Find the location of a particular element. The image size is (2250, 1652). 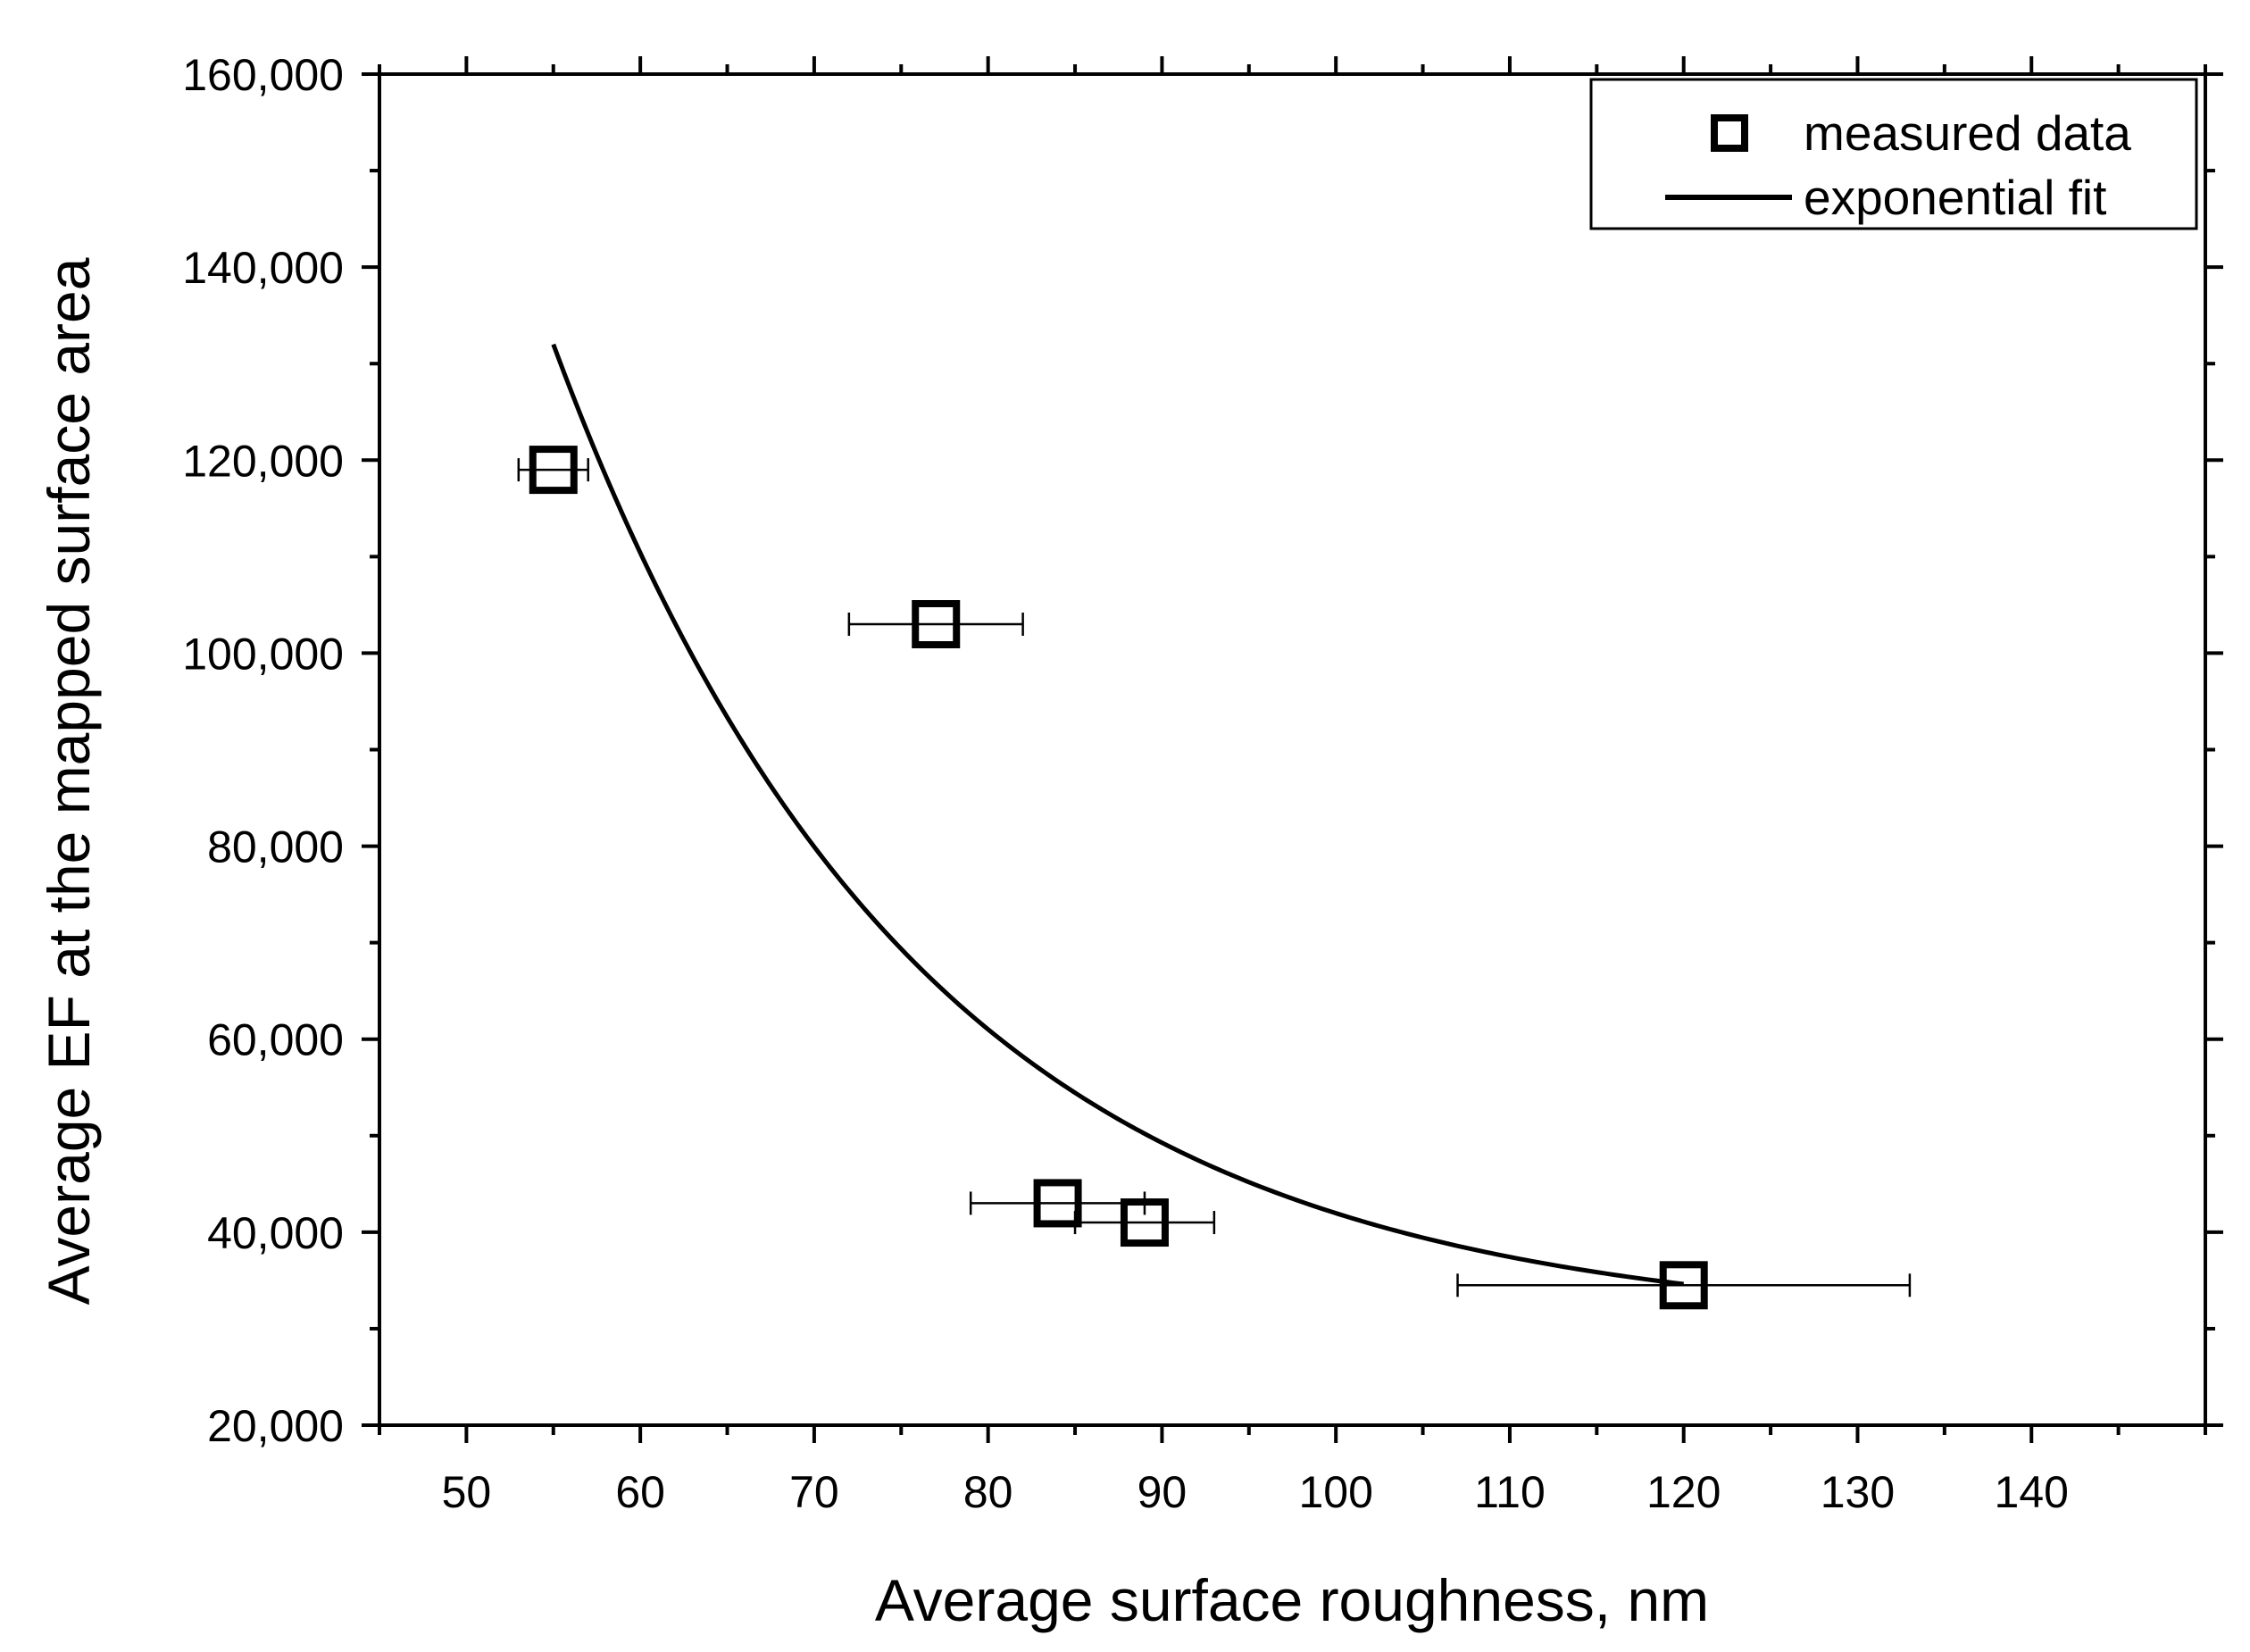

x-tick-label: 50 is located at coordinates (467, 1492).